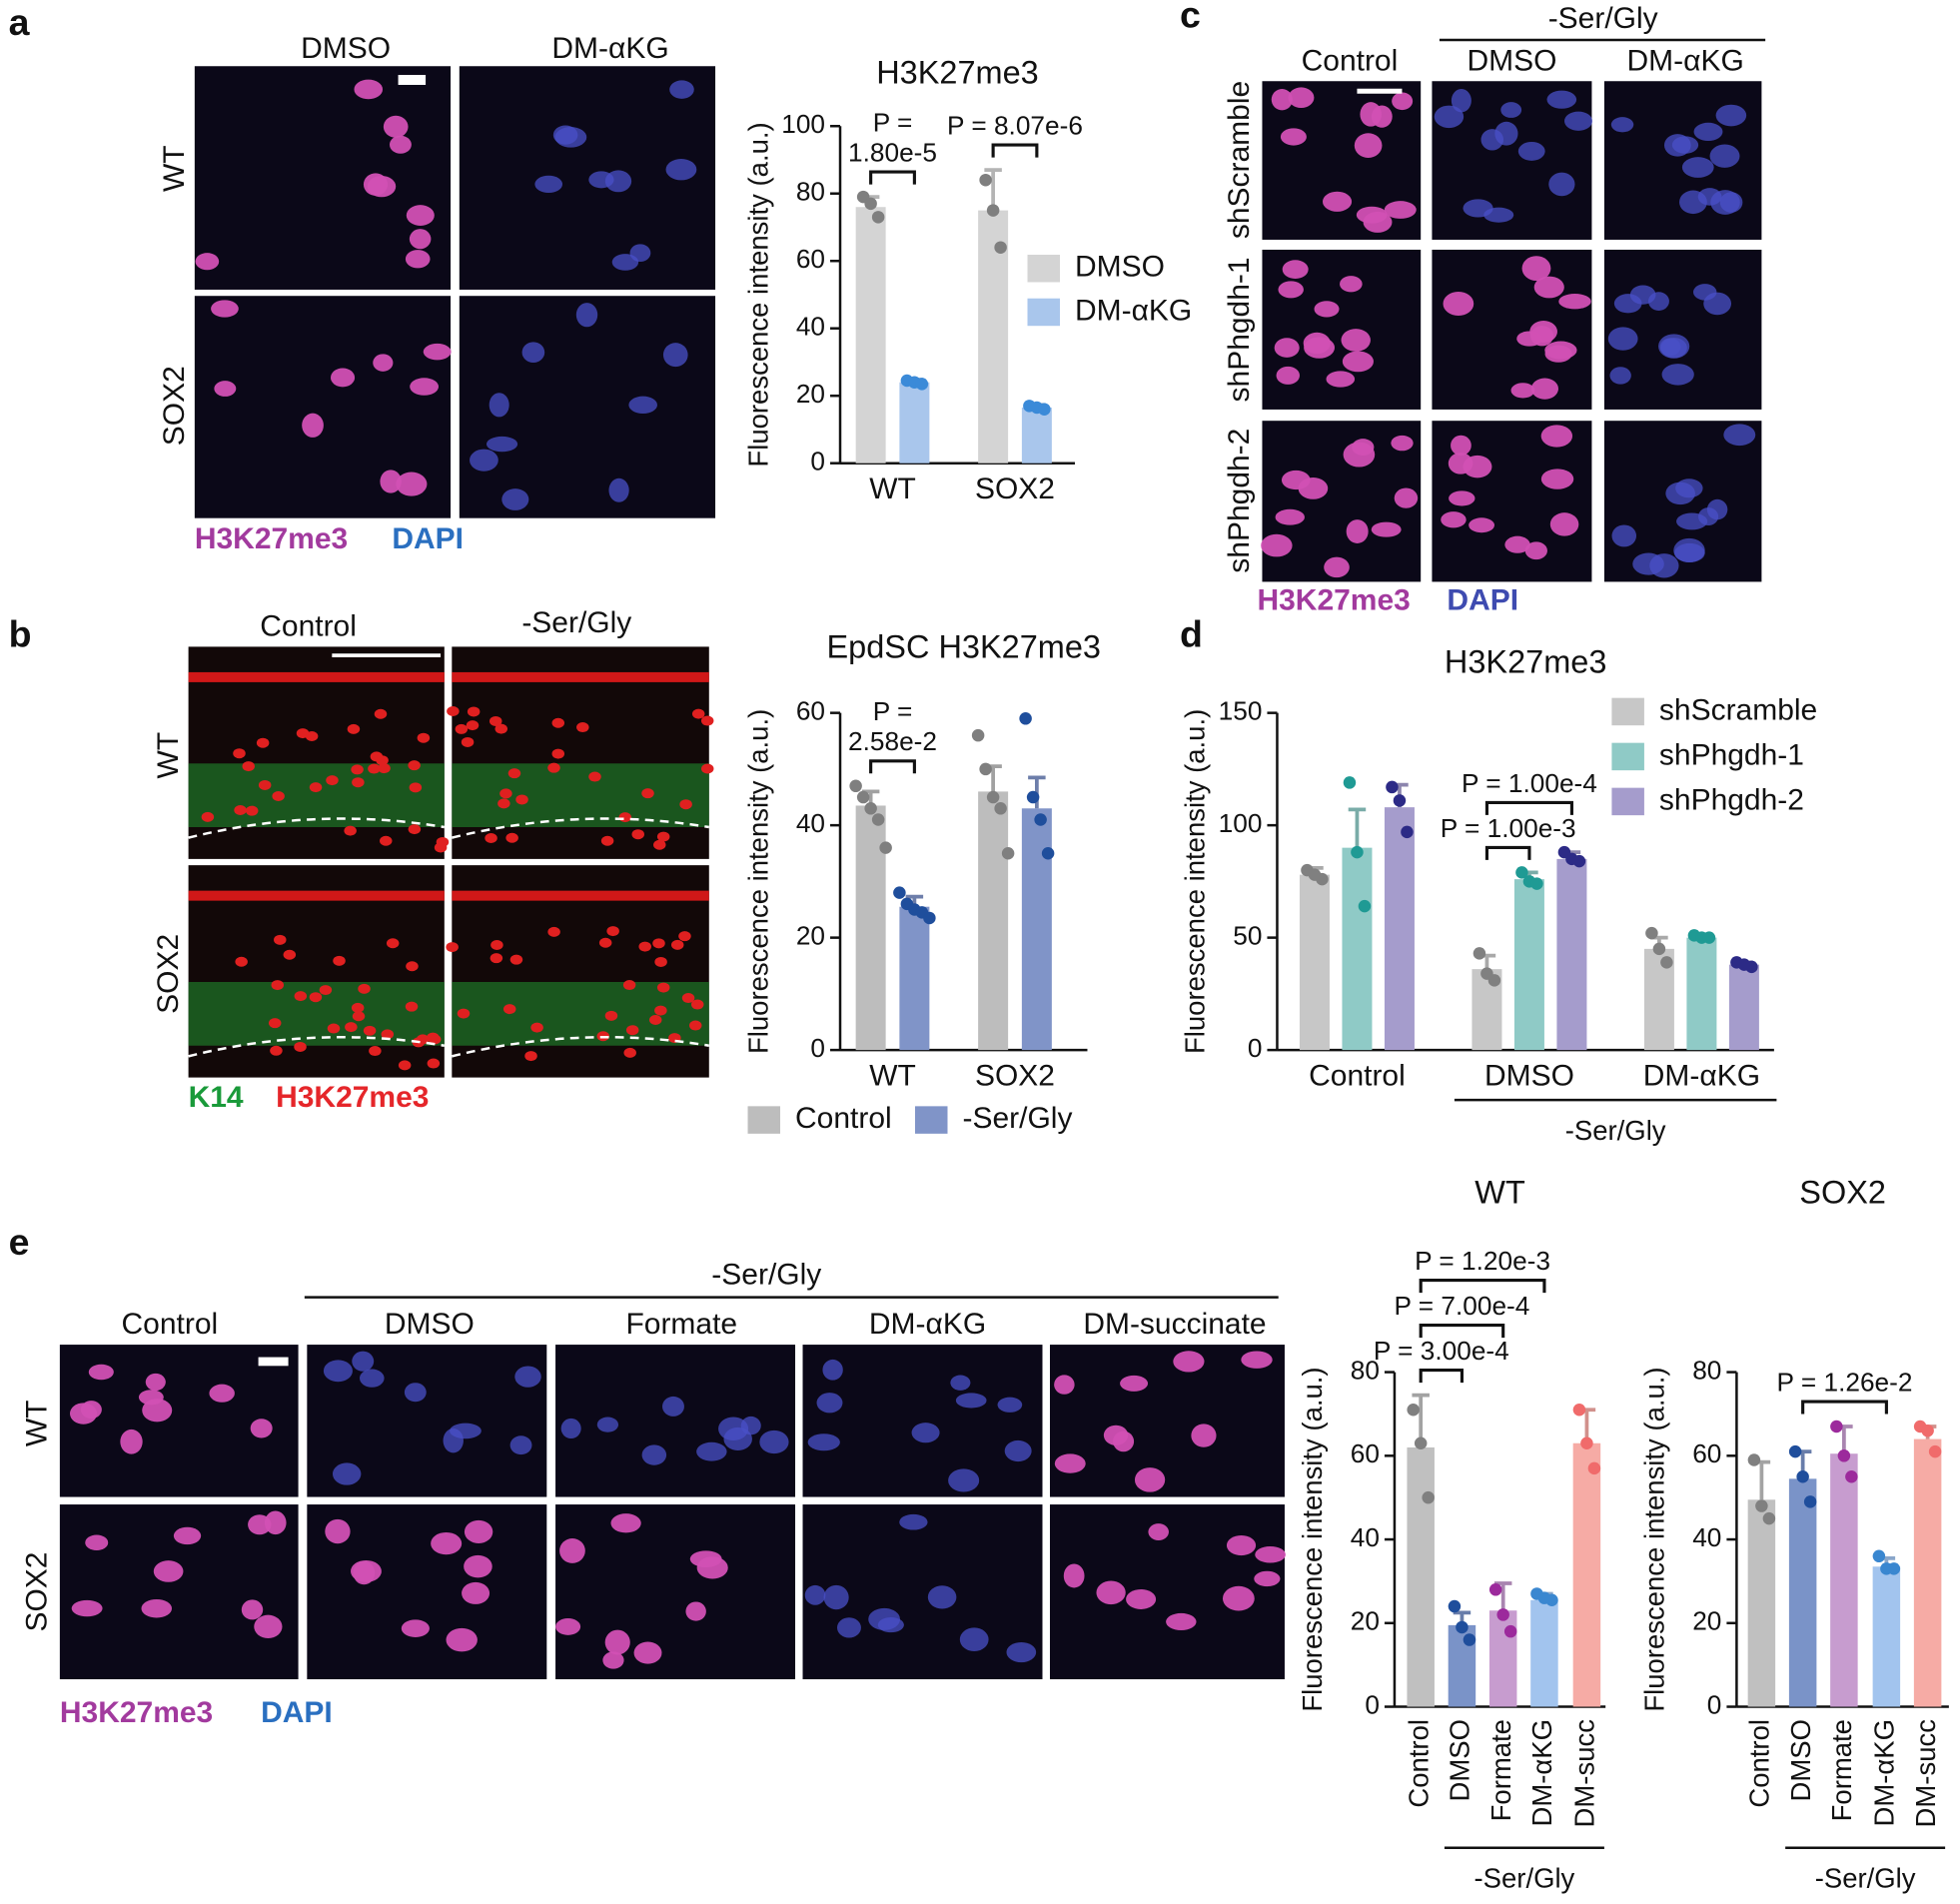 The image size is (1960, 1904). What do you see at coordinates (843, 1118) in the screenshot?
I see `legend-label: Control` at bounding box center [843, 1118].